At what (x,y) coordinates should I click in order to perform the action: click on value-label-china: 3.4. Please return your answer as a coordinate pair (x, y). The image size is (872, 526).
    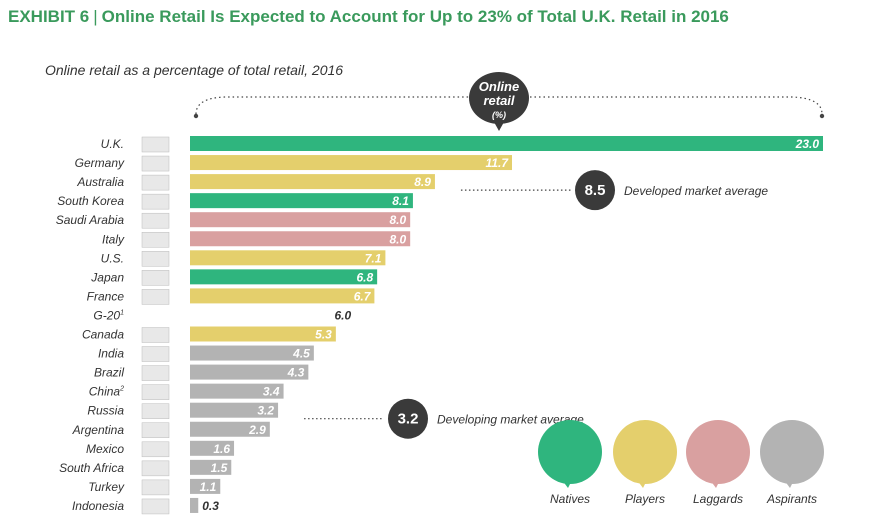
    Looking at the image, I should click on (271, 392).